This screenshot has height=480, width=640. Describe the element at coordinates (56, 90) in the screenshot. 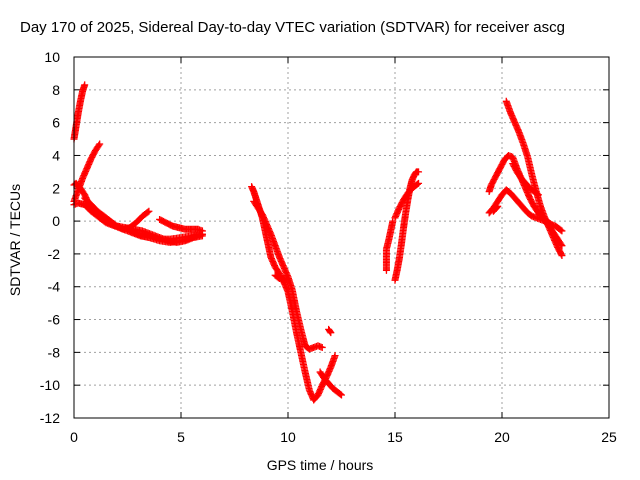

I see `y-tick-label: 8` at that location.